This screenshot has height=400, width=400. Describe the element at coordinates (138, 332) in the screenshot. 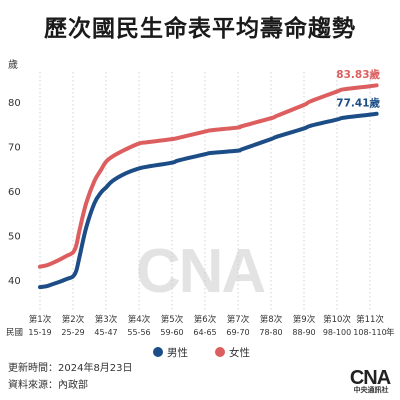

I see `x-tick-period: 55-56` at that location.